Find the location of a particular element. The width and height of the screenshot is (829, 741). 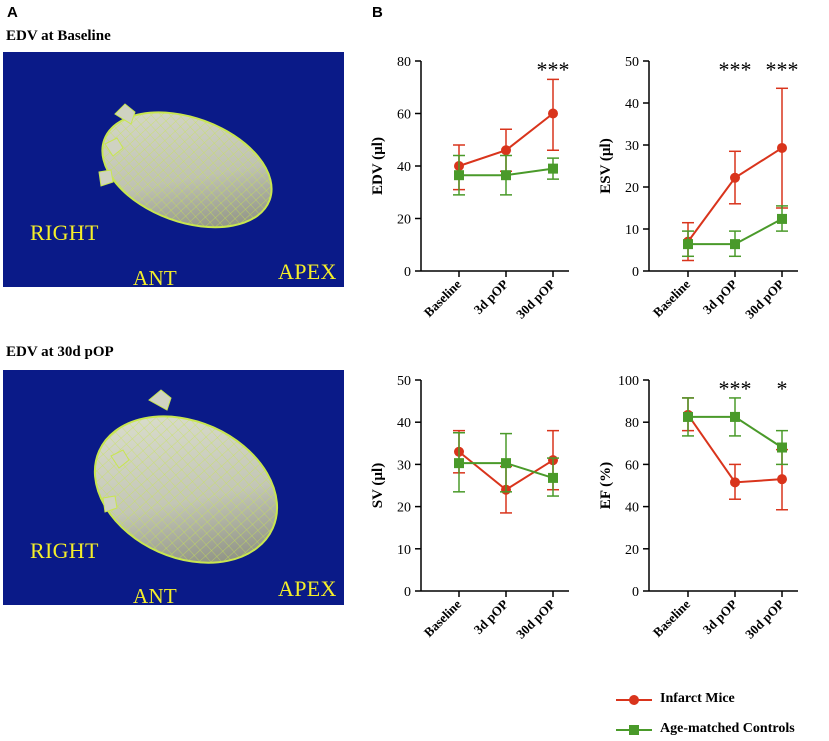

sv-x-tick-label: Baseline is located at coordinates (442, 617).